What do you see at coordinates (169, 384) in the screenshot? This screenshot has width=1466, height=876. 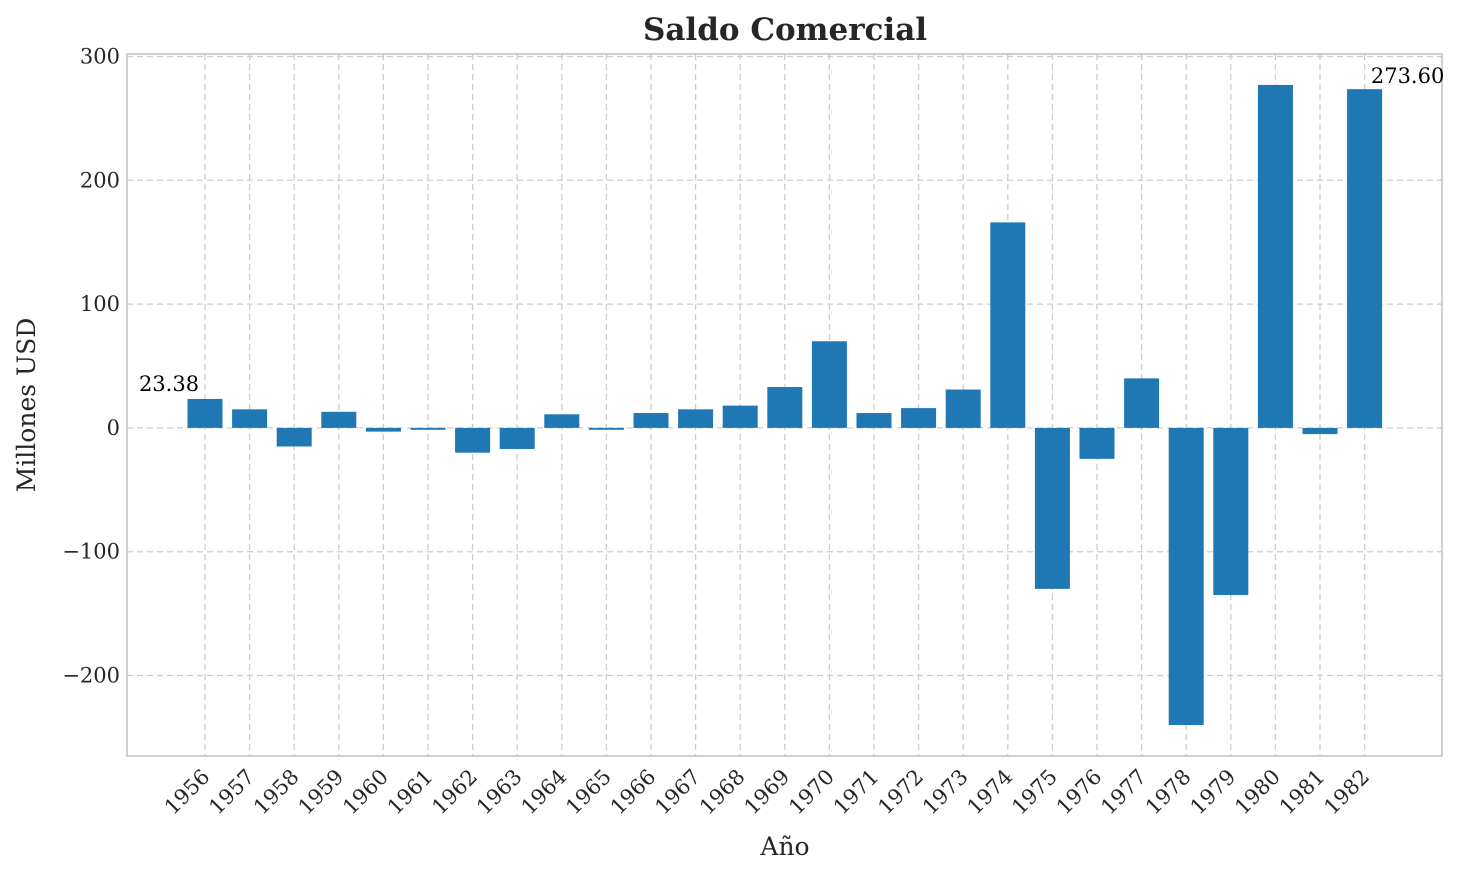 I see `data-label: 23.38` at bounding box center [169, 384].